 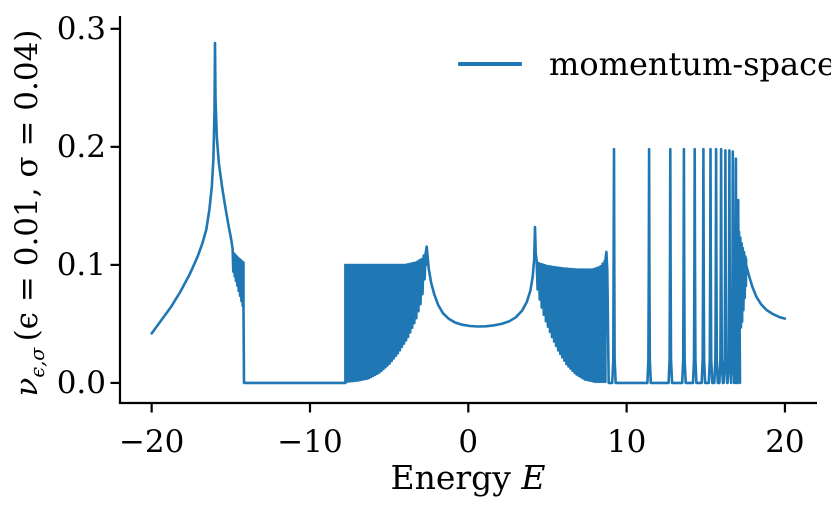 What do you see at coordinates (533, 477) in the screenshot?
I see `x-axis-label-math: E` at bounding box center [533, 477].